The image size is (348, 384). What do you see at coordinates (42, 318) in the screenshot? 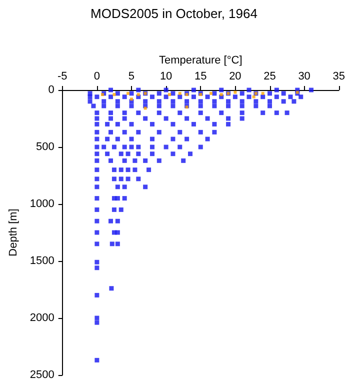
I see `y-tick-label: 2000` at bounding box center [42, 318].